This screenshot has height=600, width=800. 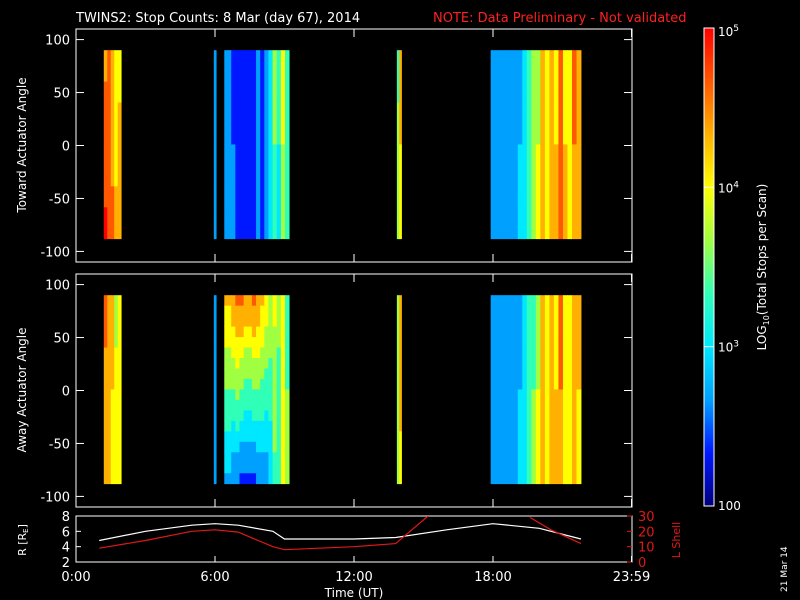 I want to click on y-tick-label: 50, so click(x=61, y=94).